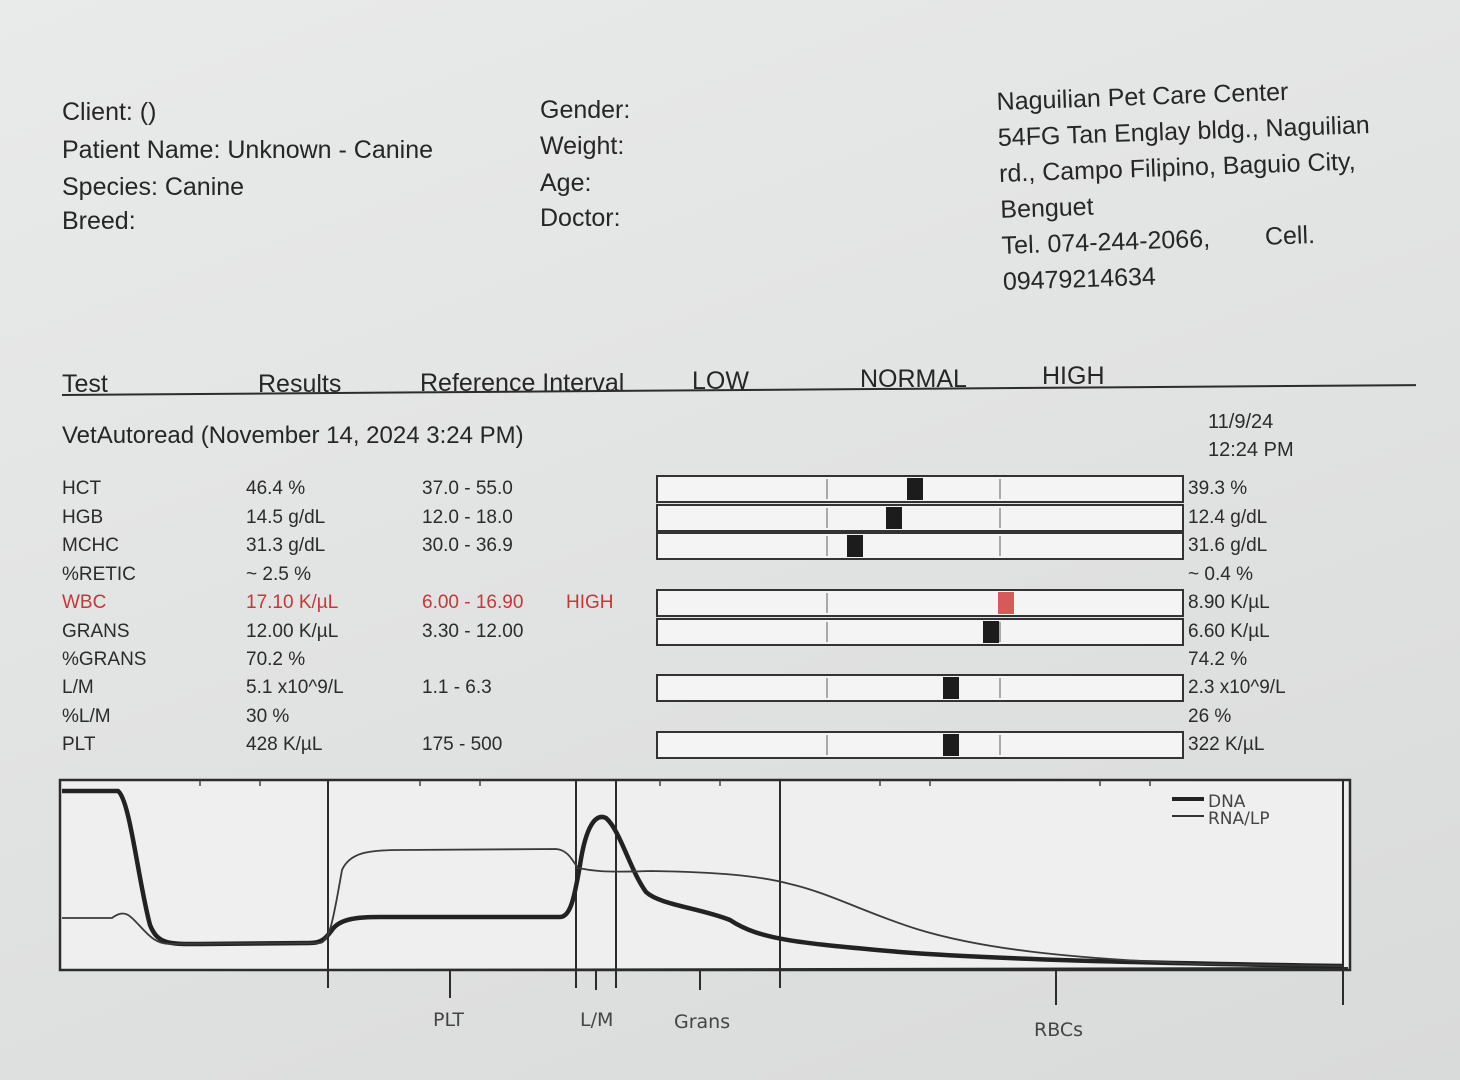 The image size is (1460, 1080). Describe the element at coordinates (286, 517) in the screenshot. I see `row-result: 14.5 g/dL` at that location.